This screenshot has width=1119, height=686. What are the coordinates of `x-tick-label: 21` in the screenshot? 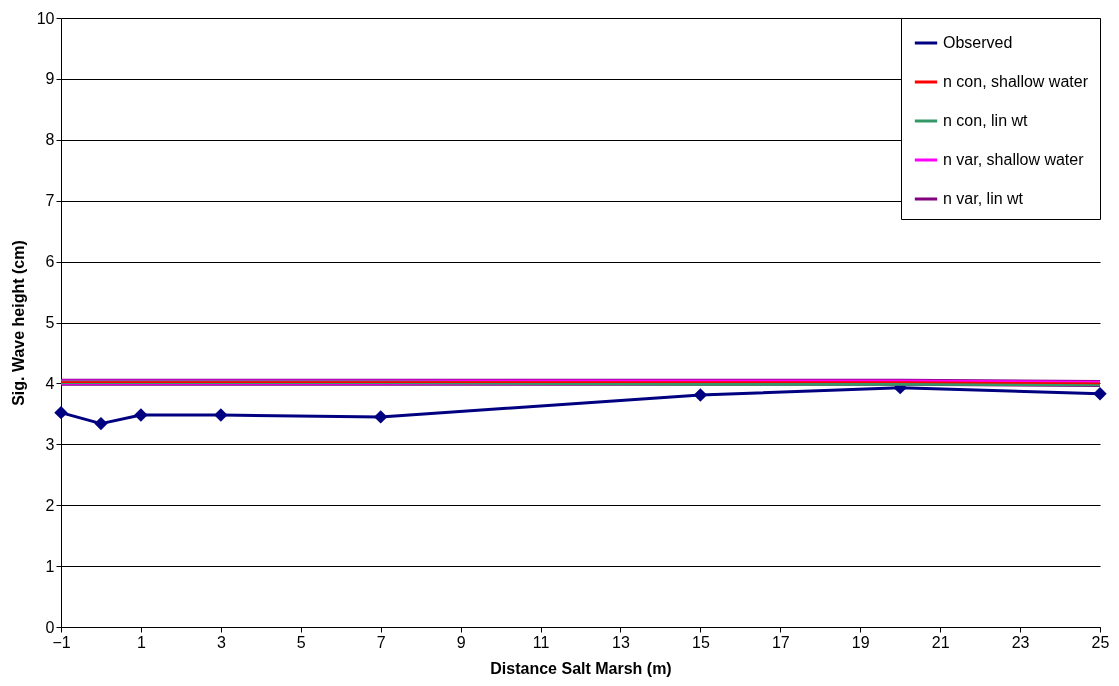 It's located at (940, 642).